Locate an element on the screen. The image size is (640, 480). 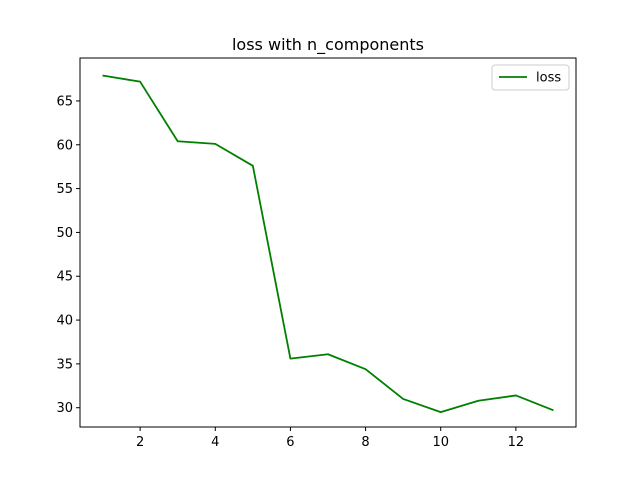
y-tick-label: 50 is located at coordinates (64, 233).